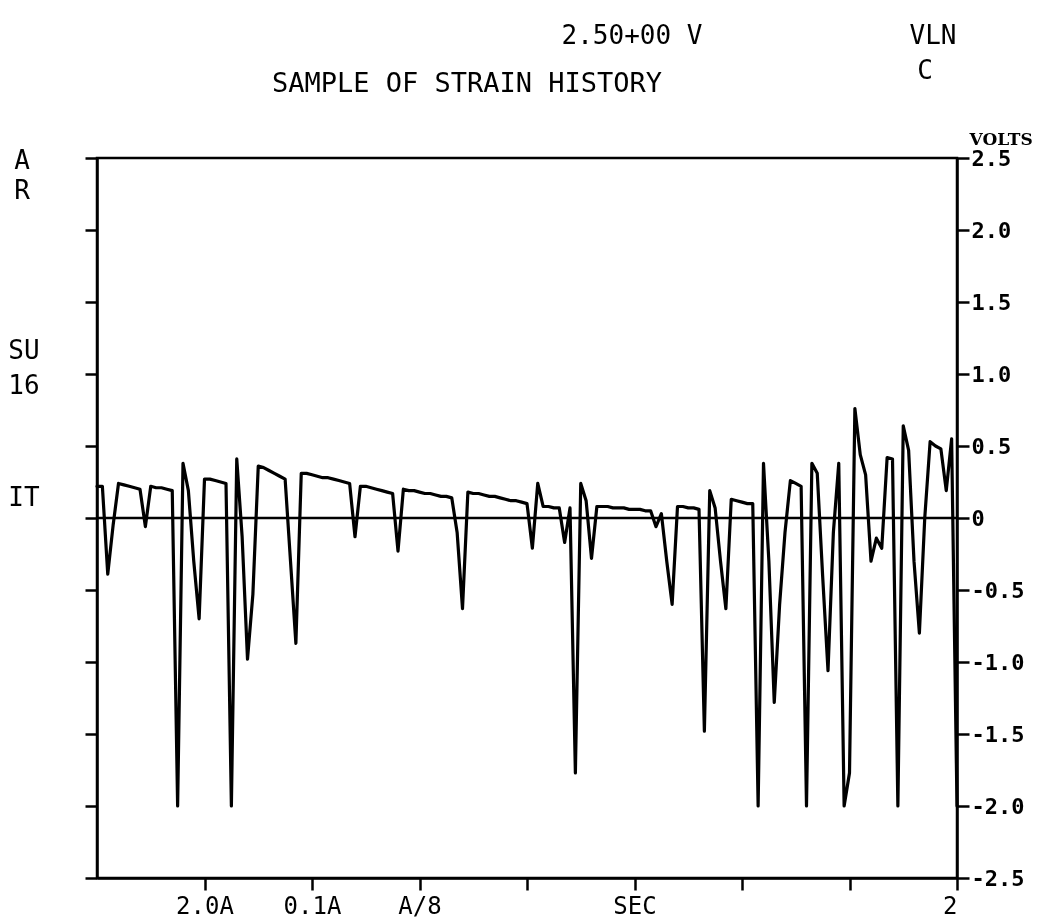  I want to click on x-tick-label: 0.1A, so click(312, 905).